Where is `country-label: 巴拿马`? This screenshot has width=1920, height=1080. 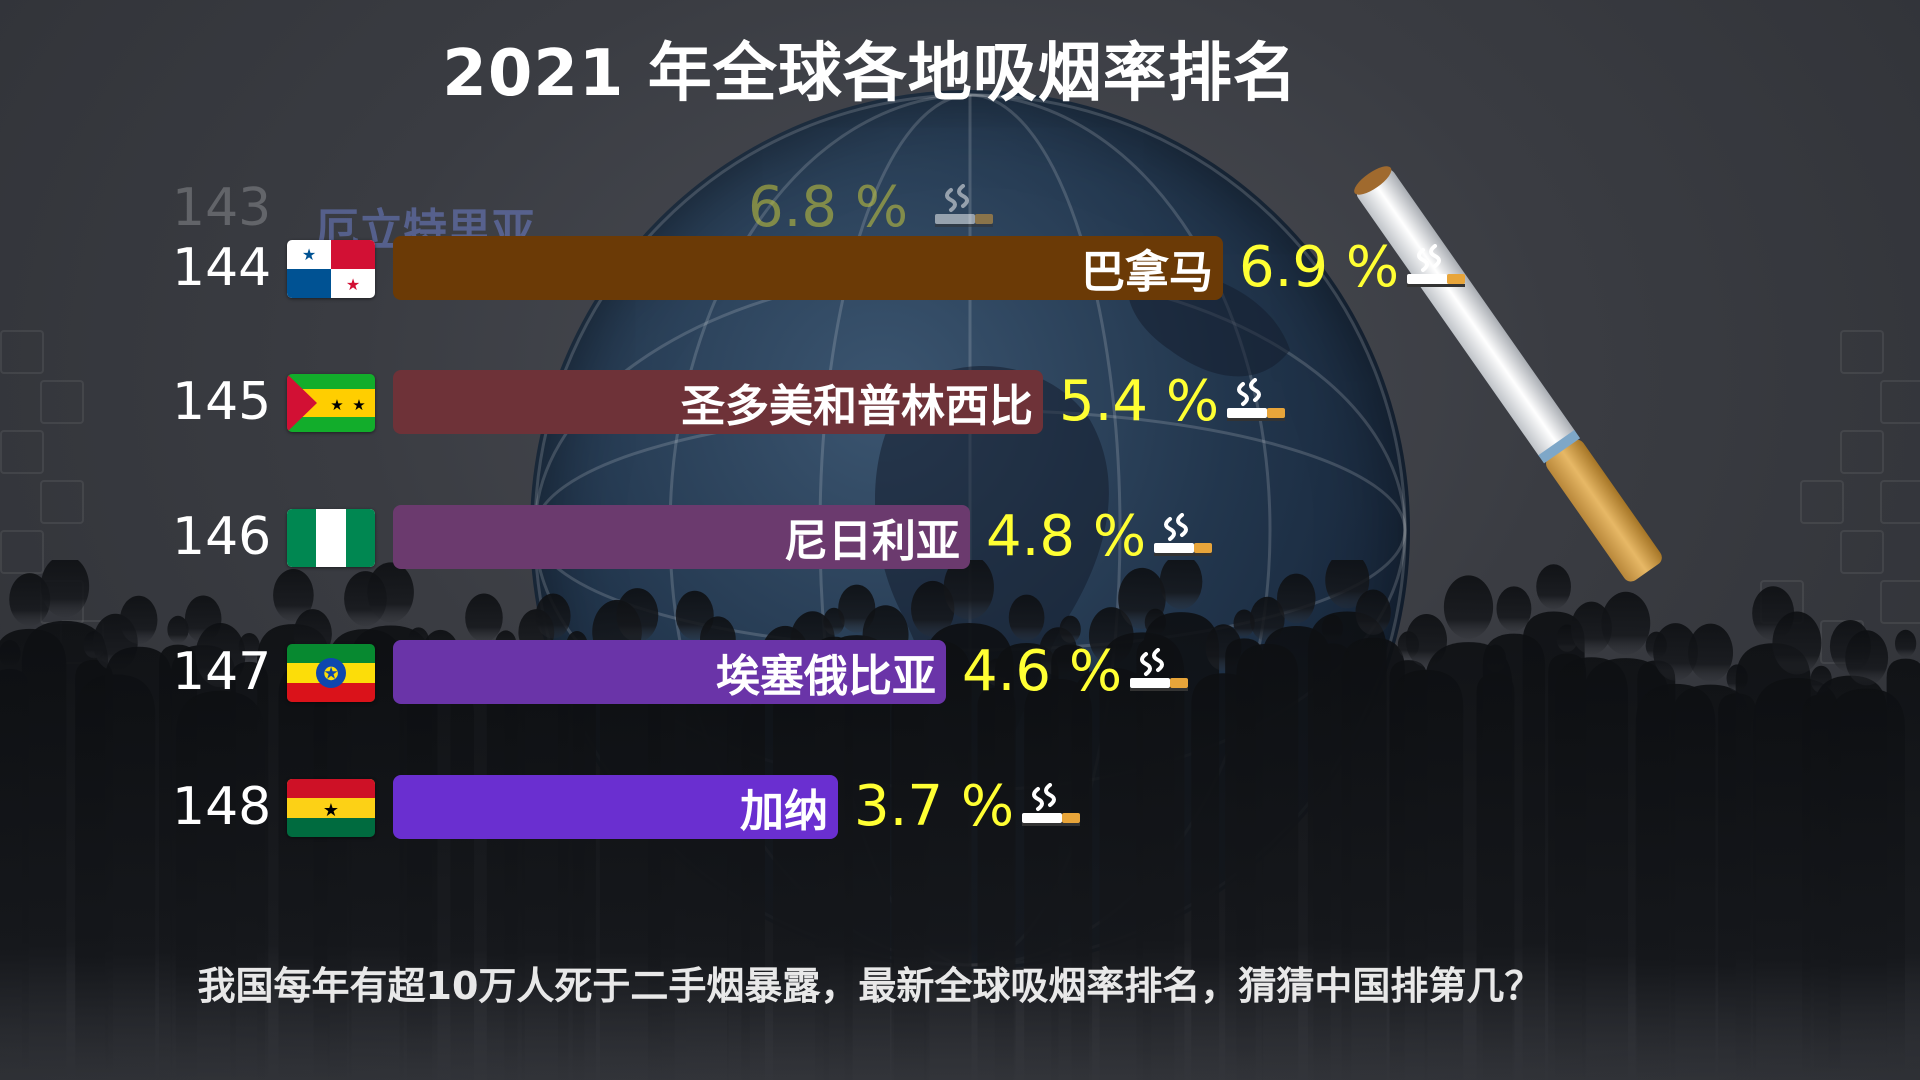 country-label: 巴拿马 is located at coordinates (1147, 272).